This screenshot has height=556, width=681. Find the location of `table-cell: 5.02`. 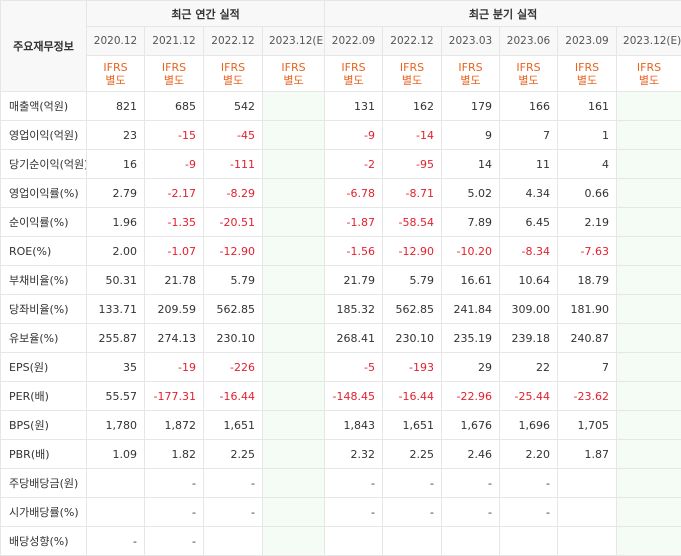

table-cell: 5.02 is located at coordinates (471, 193).